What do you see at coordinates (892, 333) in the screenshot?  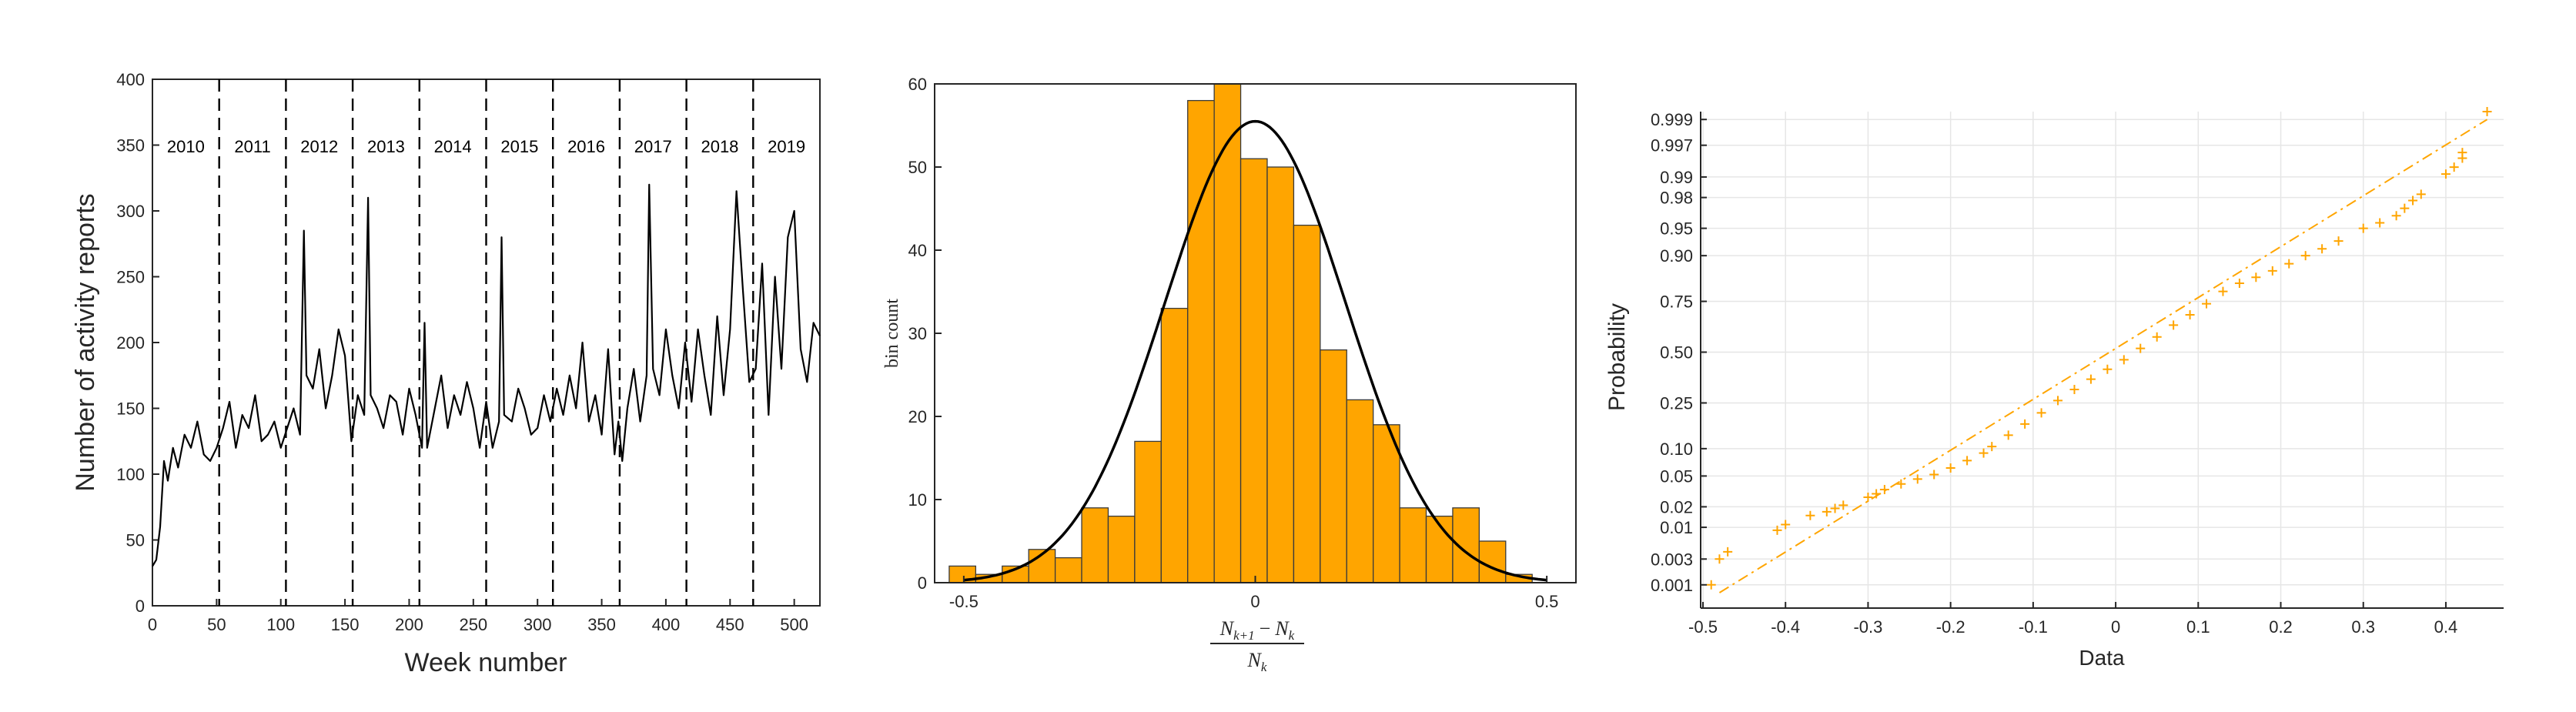 I see `chart2-y-axis-label: bin count` at bounding box center [892, 333].